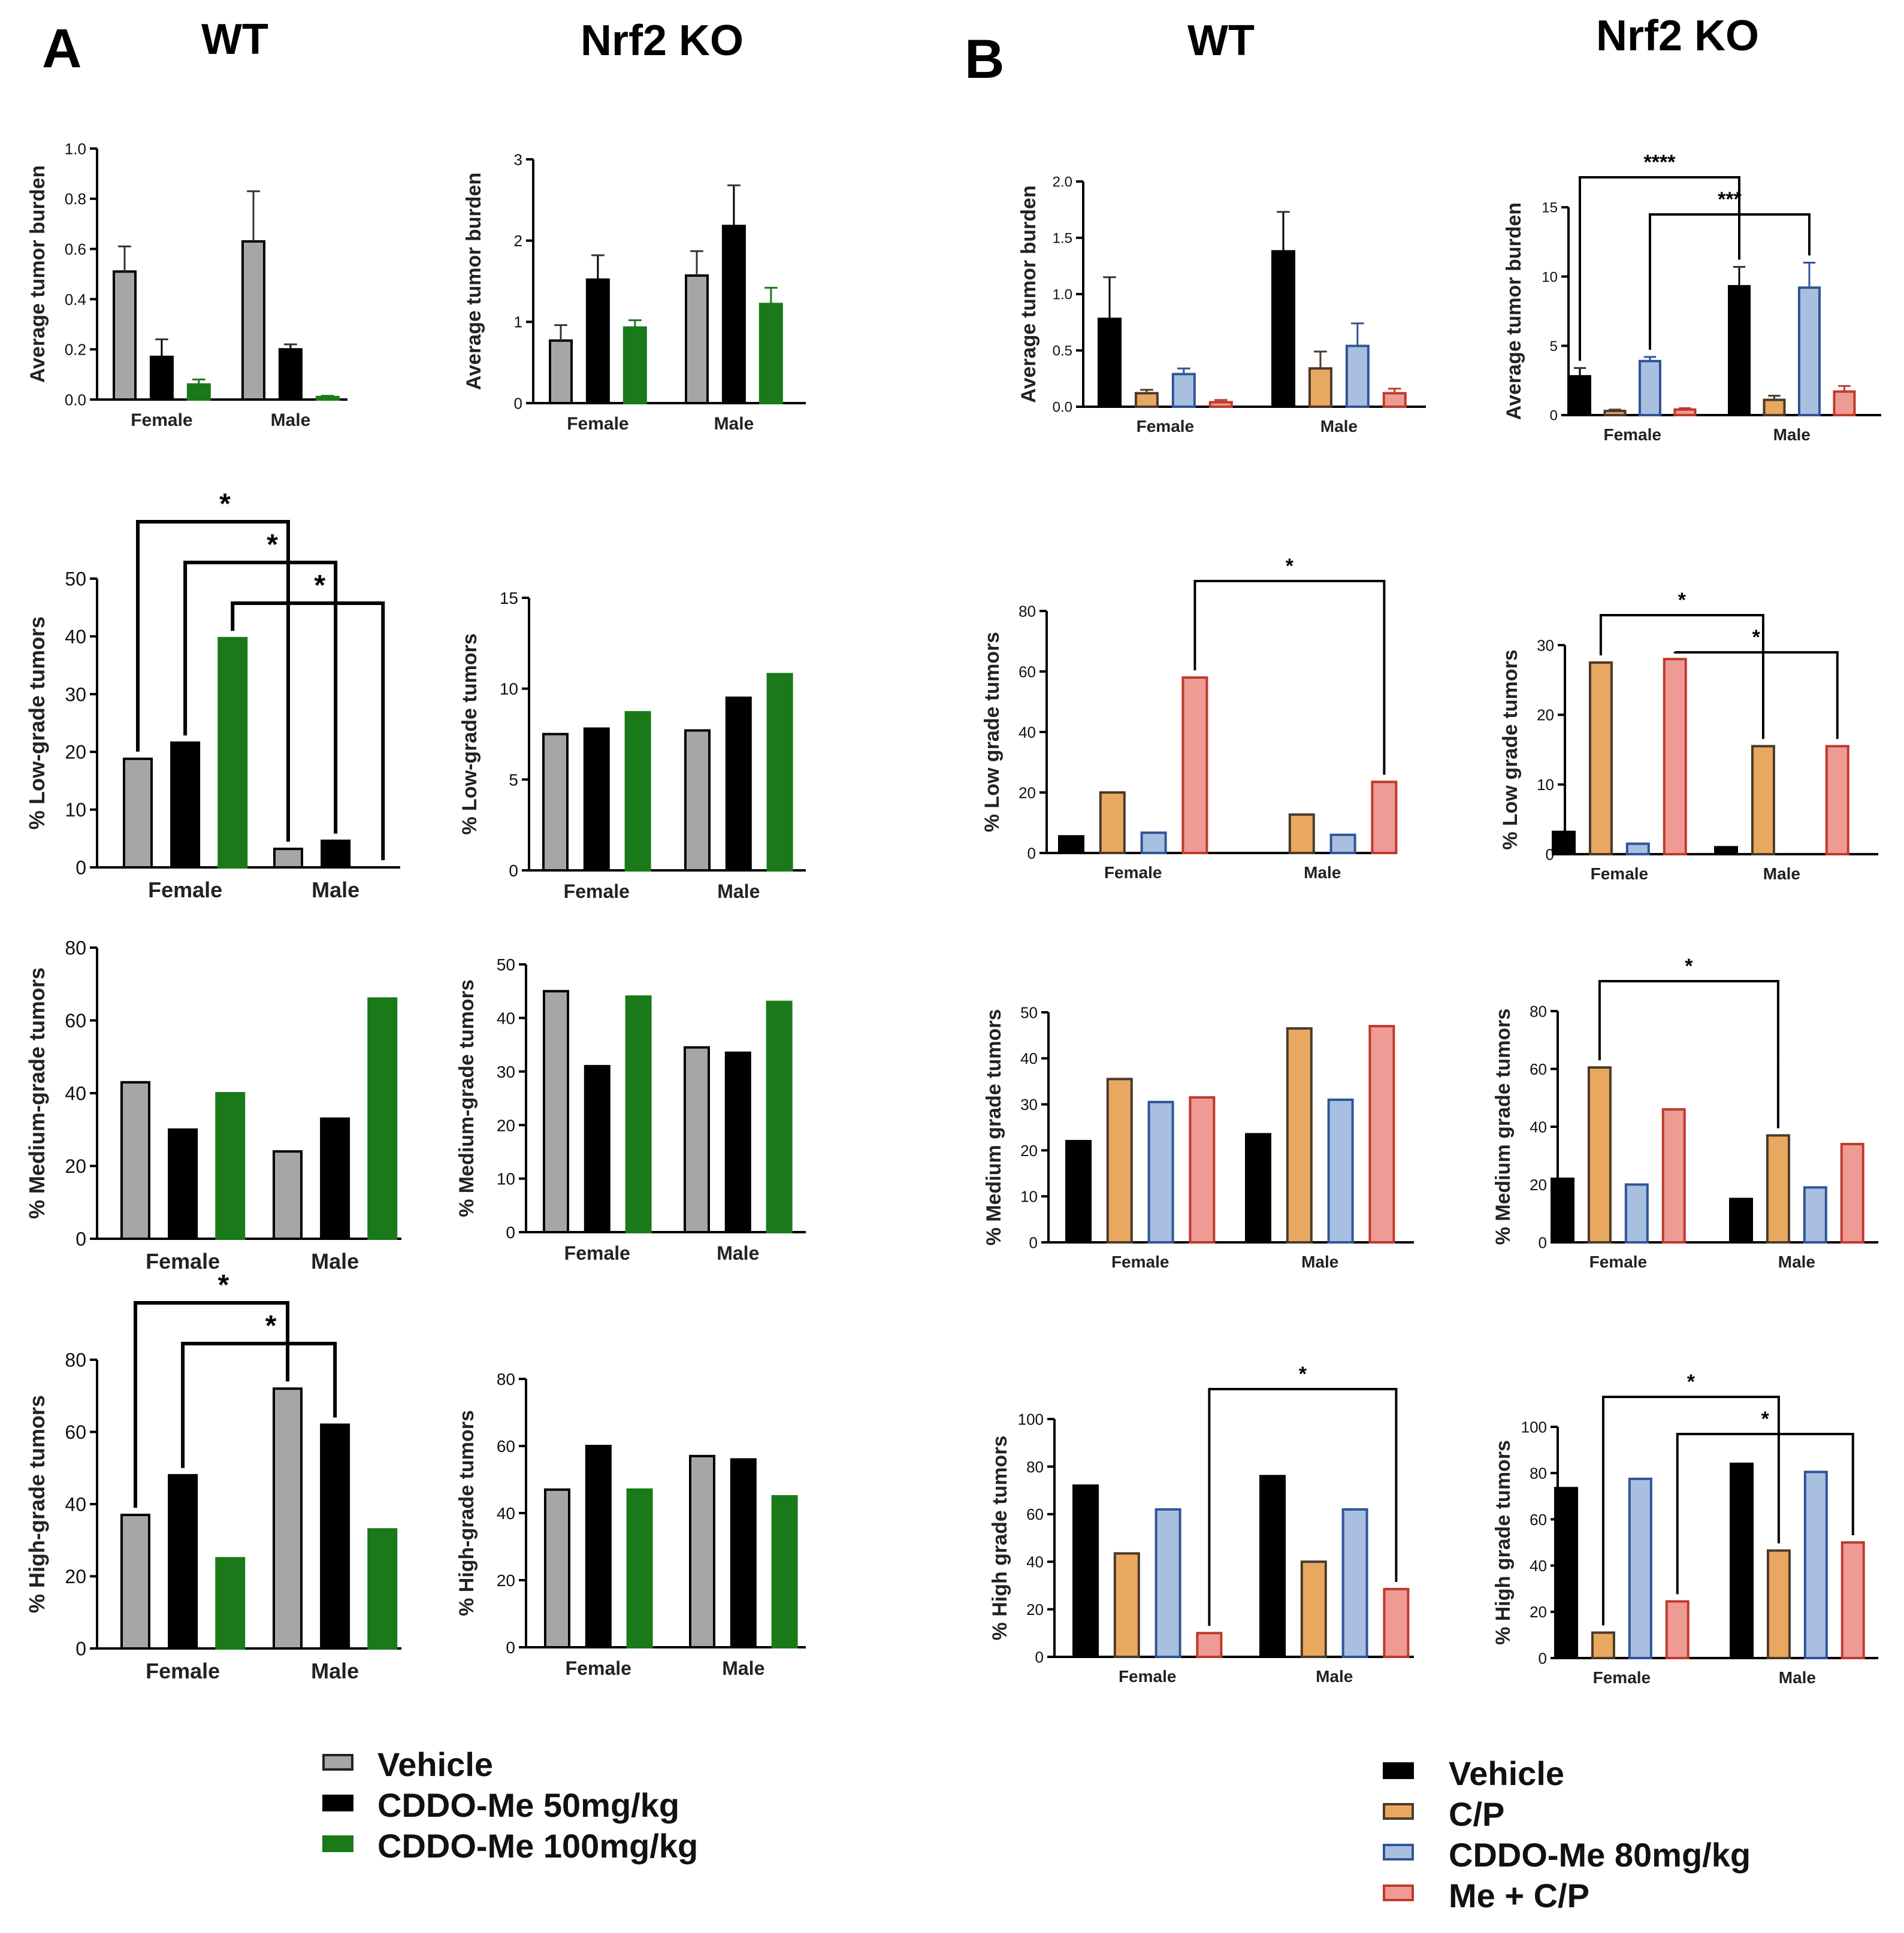 The height and width of the screenshot is (1933, 1904). What do you see at coordinates (1000, 1538) in the screenshot?
I see `y-axis-title: % High grade tumors` at bounding box center [1000, 1538].